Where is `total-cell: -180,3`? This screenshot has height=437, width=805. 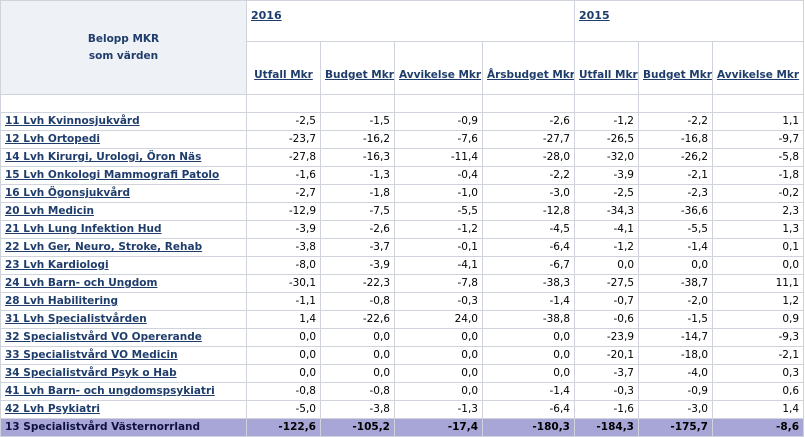 total-cell: -180,3 is located at coordinates (528, 427).